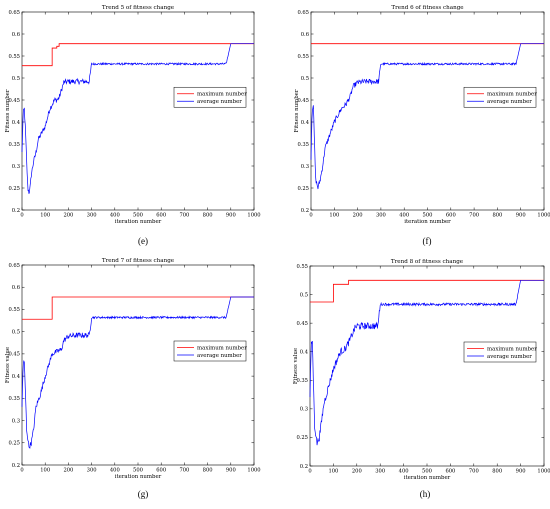  What do you see at coordinates (138, 261) in the screenshot?
I see `chart-title: Trend 7 of fitness change` at bounding box center [138, 261].